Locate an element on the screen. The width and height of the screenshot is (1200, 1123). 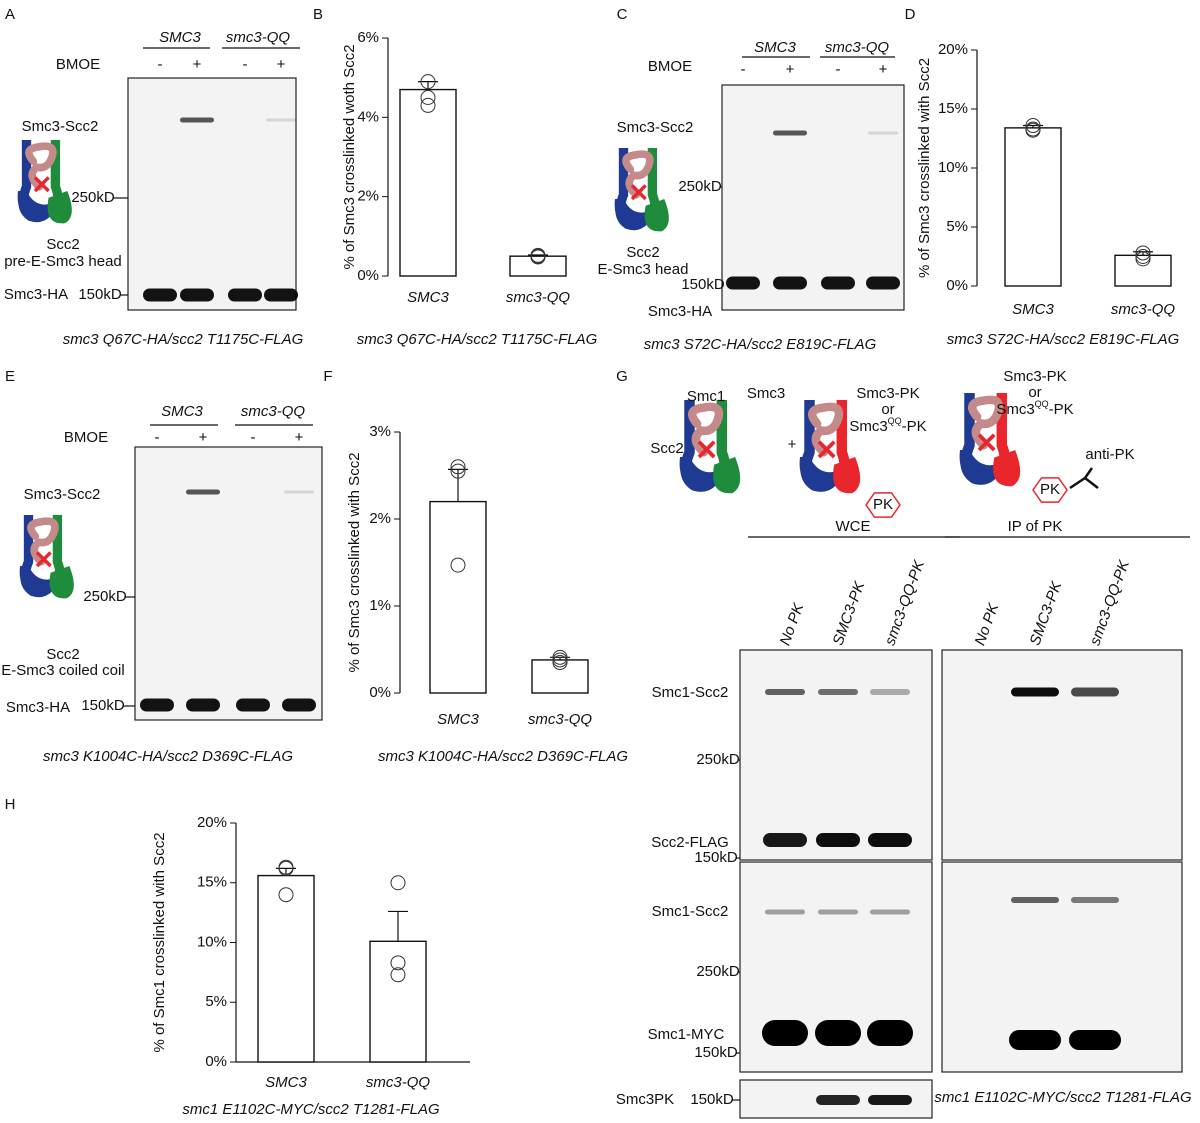
antibody is located at coordinates (1084, 478).